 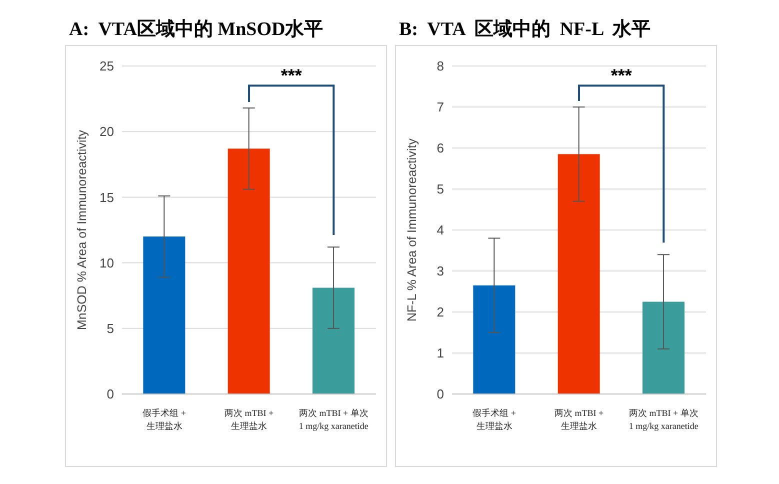 I want to click on chart-title: B: VTA 区域中的 NF-L 水平, so click(x=525, y=30).